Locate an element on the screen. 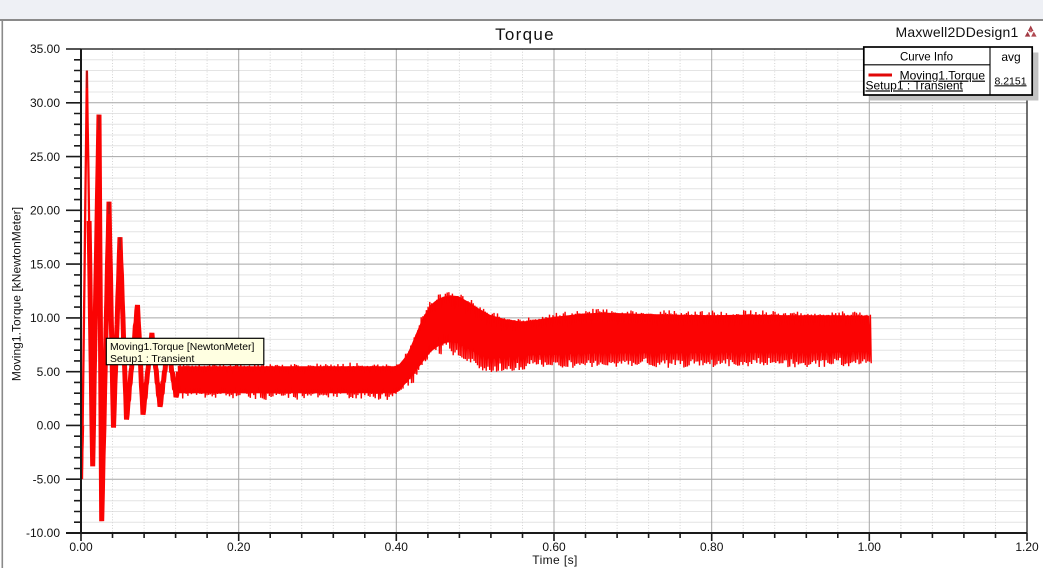 This screenshot has width=1043, height=568. svg-text: Moving1.Torque [kNewtonMeter] is located at coordinates (17, 294).